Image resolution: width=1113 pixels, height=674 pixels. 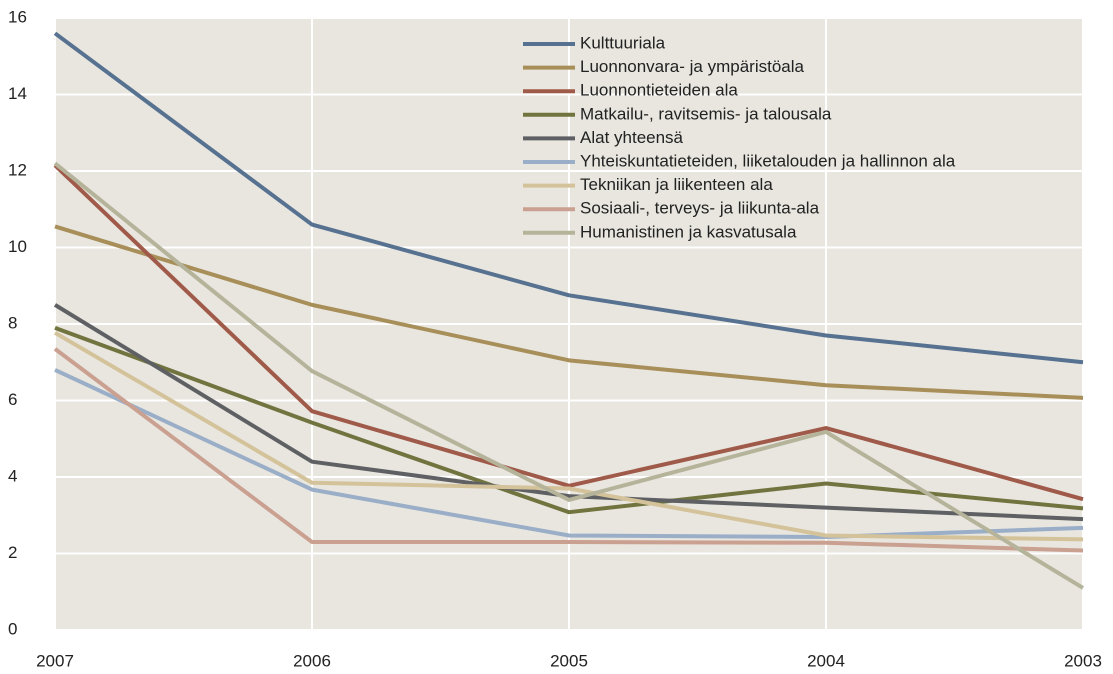 What do you see at coordinates (17, 93) in the screenshot?
I see `y-tick-label: 14` at bounding box center [17, 93].